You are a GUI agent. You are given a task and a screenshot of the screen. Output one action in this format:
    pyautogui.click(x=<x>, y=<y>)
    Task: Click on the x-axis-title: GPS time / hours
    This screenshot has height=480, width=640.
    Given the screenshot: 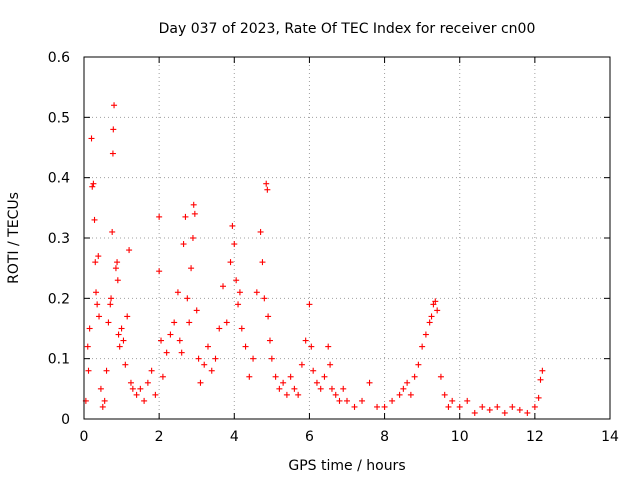 What is the action you would take?
    pyautogui.click(x=346, y=466)
    